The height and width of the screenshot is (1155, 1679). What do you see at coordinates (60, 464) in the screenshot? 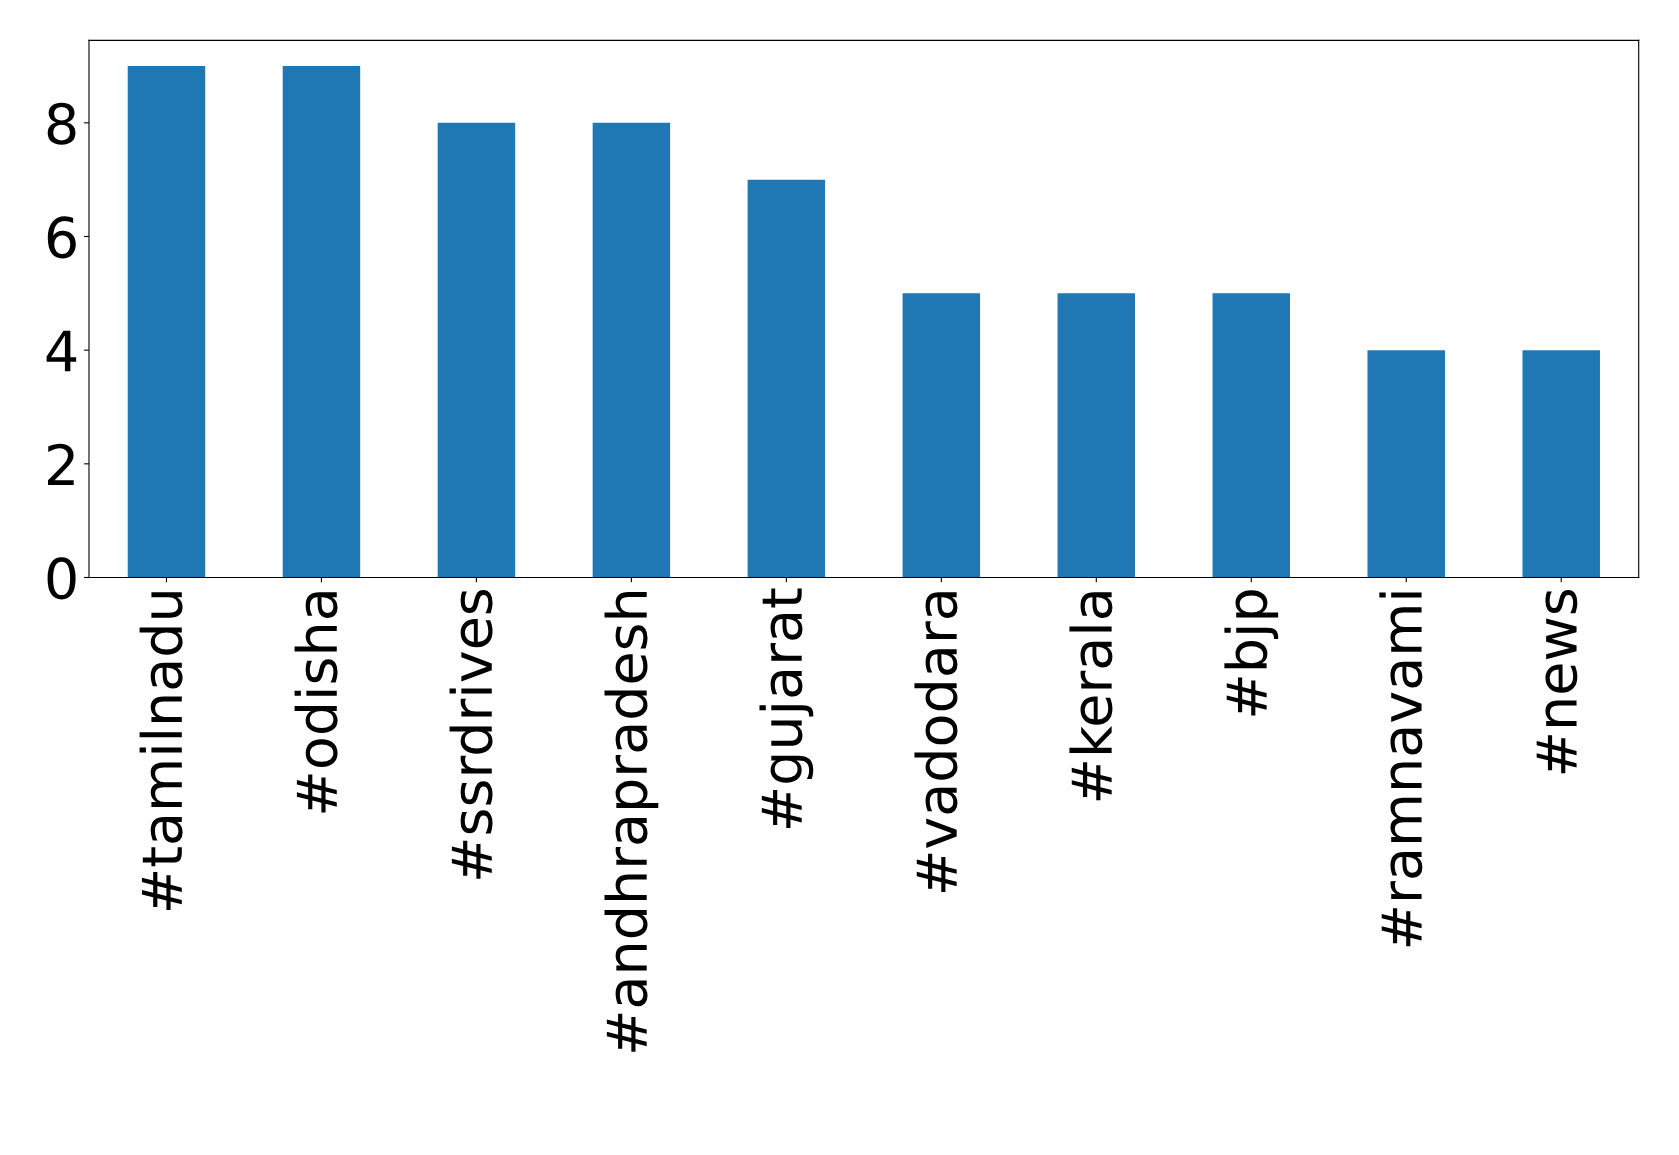
I see `y-tick-label: 2` at bounding box center [60, 464].